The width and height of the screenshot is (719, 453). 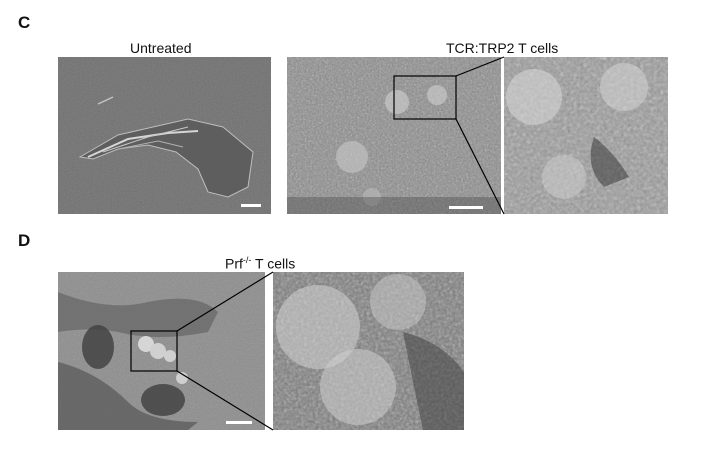 I want to click on treated-caption: TCR:TRP2 T cells, so click(x=502, y=48).